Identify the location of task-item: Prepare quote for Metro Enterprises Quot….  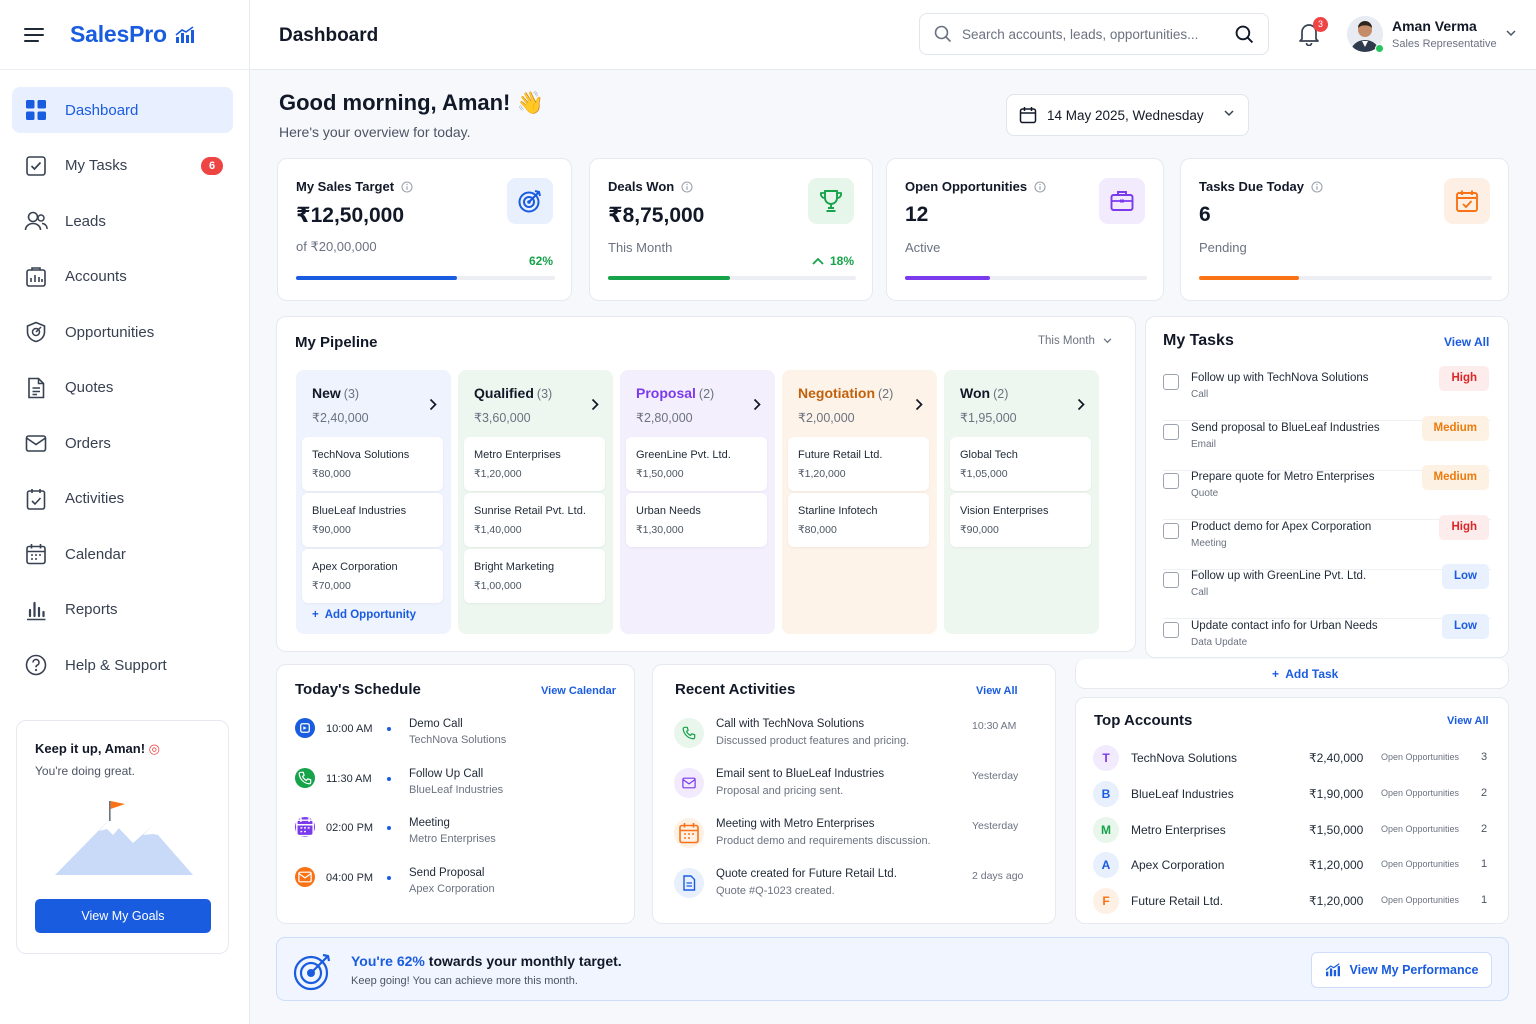
(1327, 493).